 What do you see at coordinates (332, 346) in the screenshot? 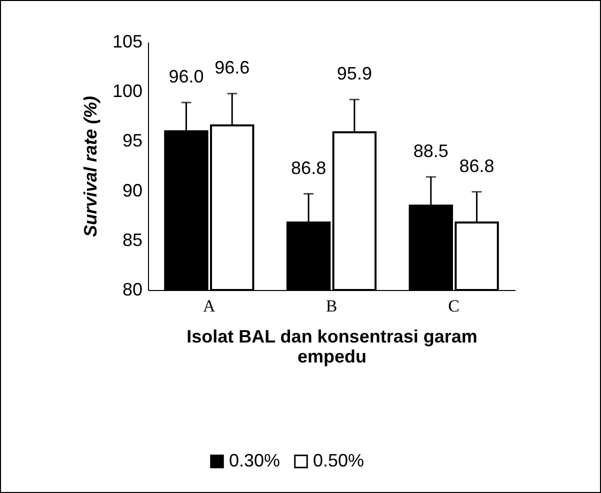
I see `x-axis-title: Isolat BAL dan konsentrasi garam empedu` at bounding box center [332, 346].